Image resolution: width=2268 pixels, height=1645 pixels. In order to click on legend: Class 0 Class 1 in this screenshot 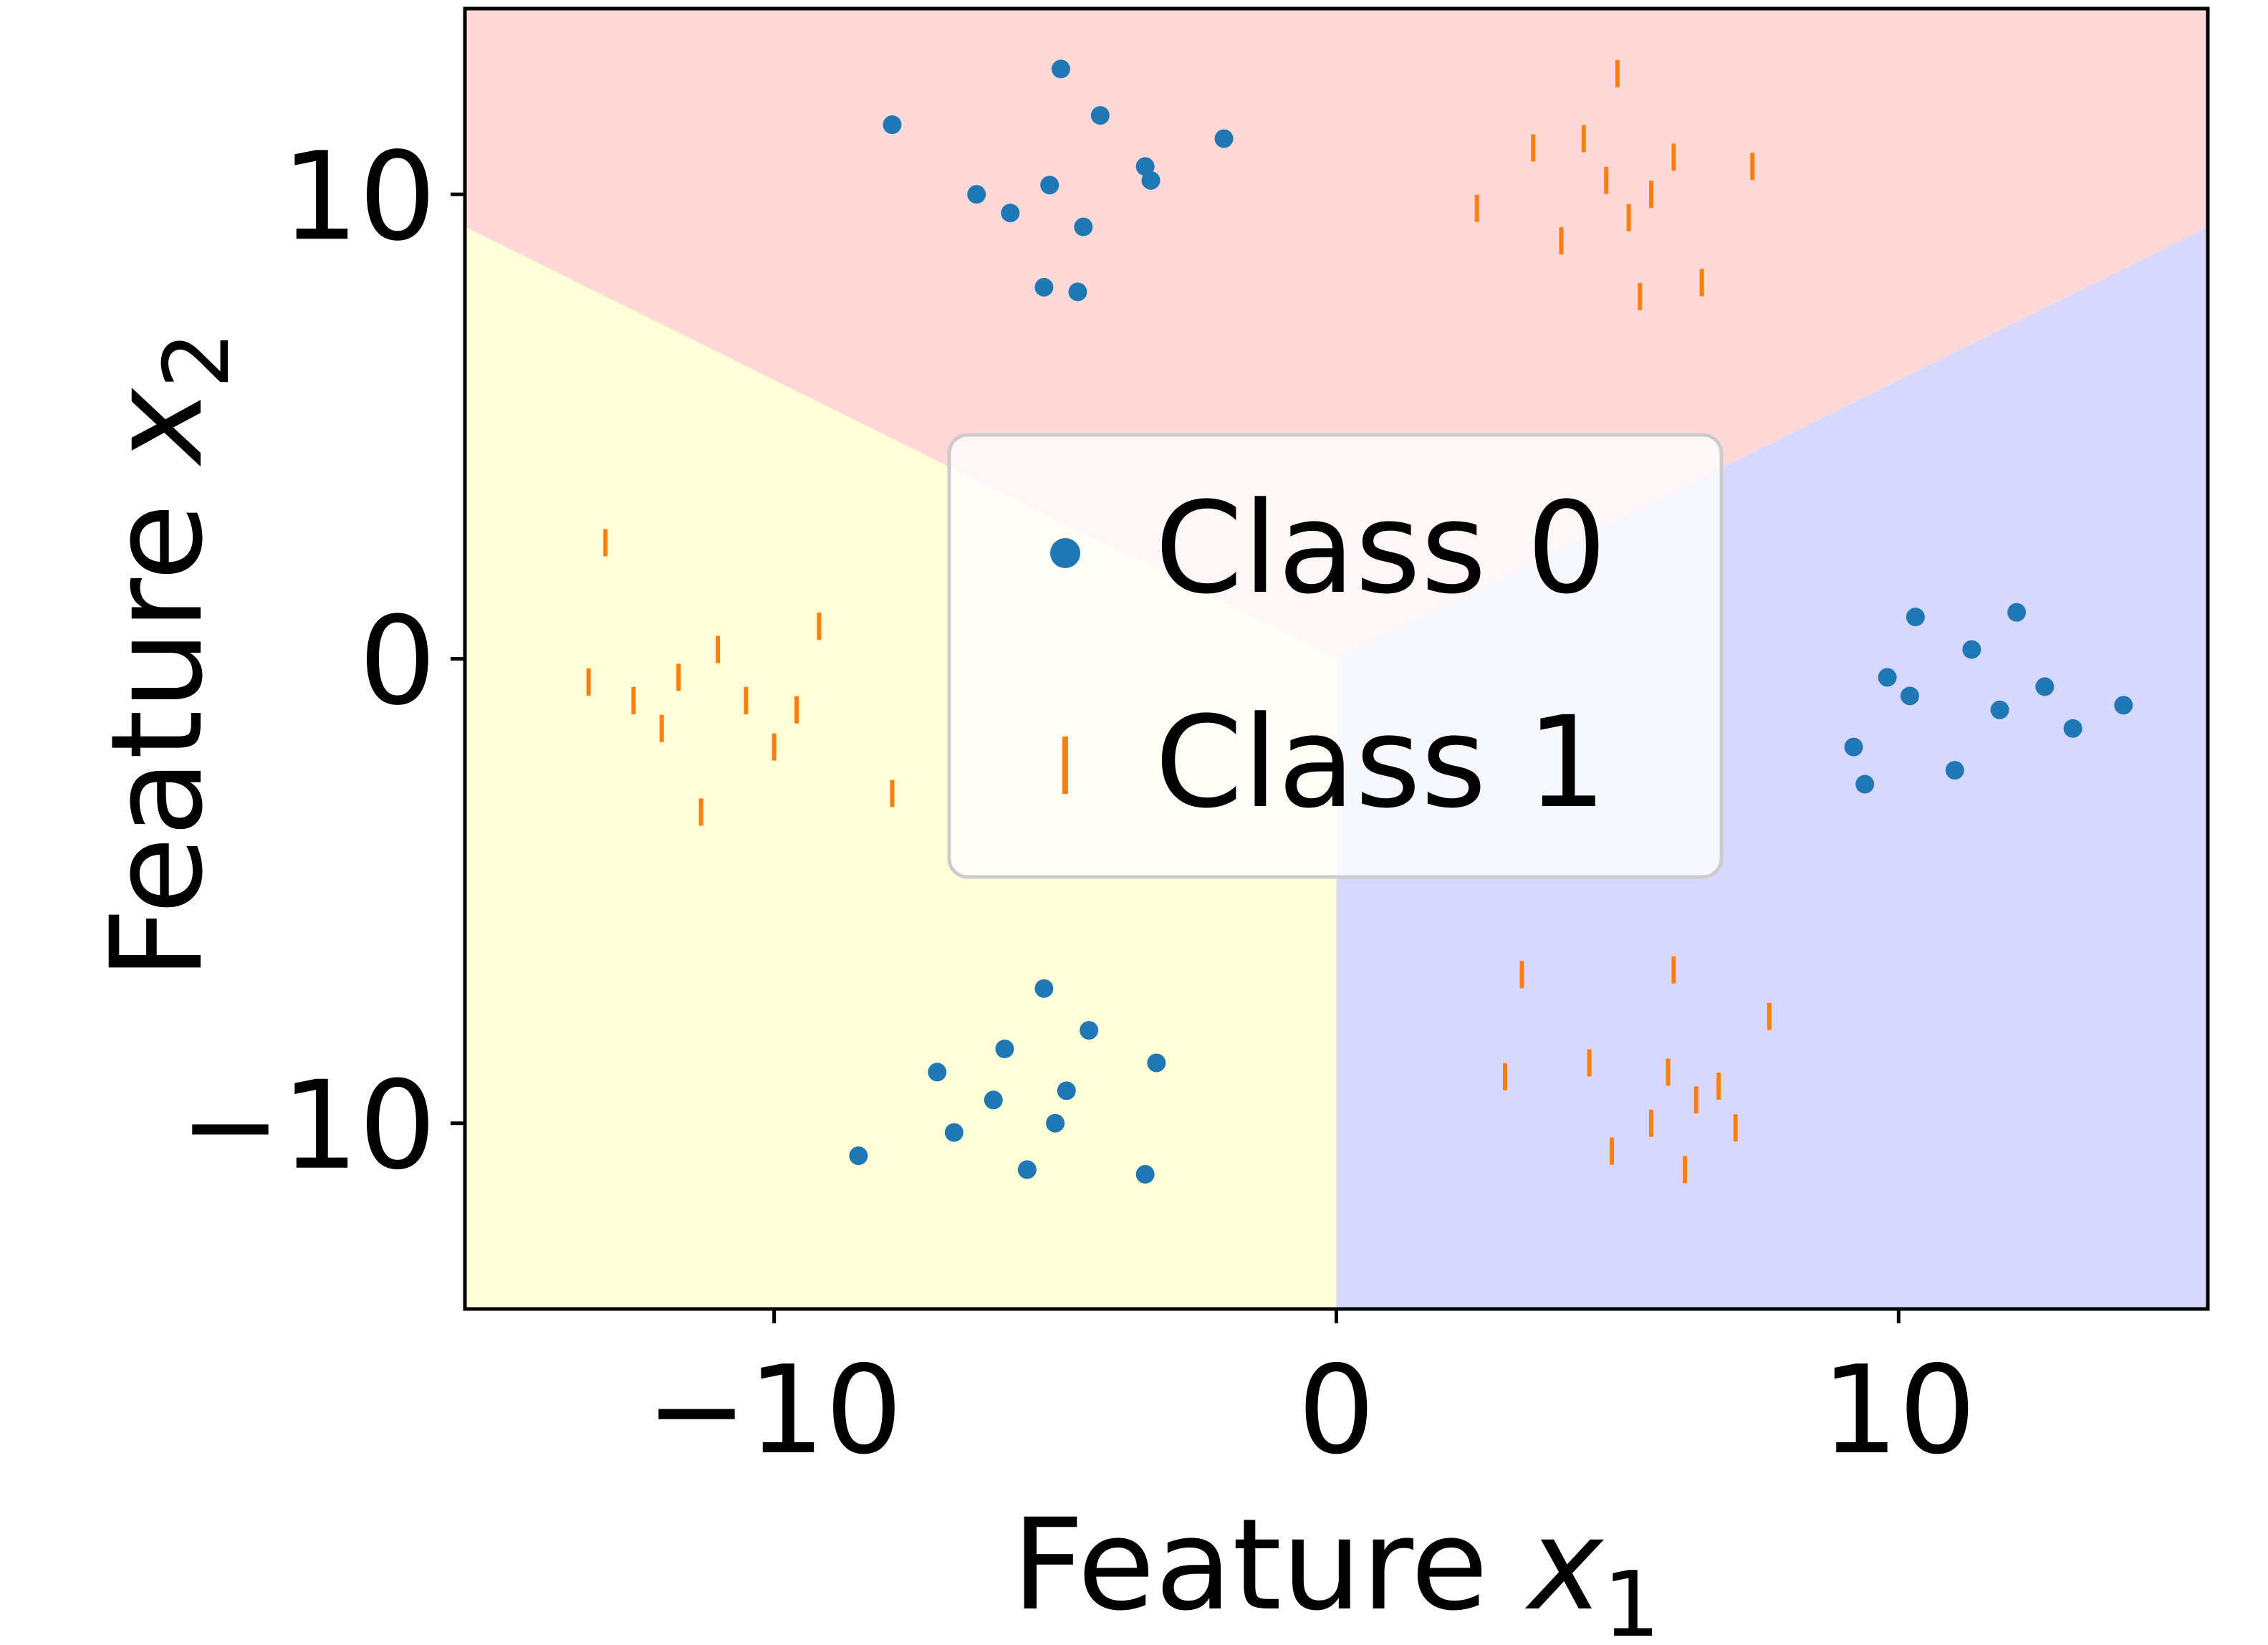, I will do `click(1335, 656)`.